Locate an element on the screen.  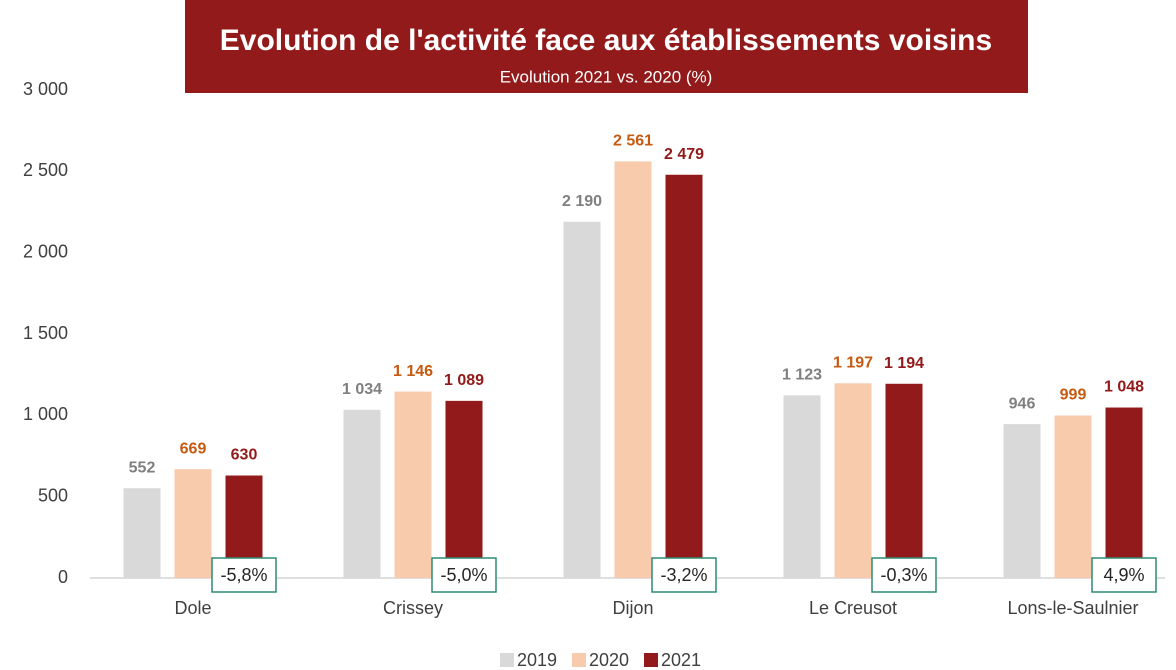
annotation: -0,3% is located at coordinates (903, 575).